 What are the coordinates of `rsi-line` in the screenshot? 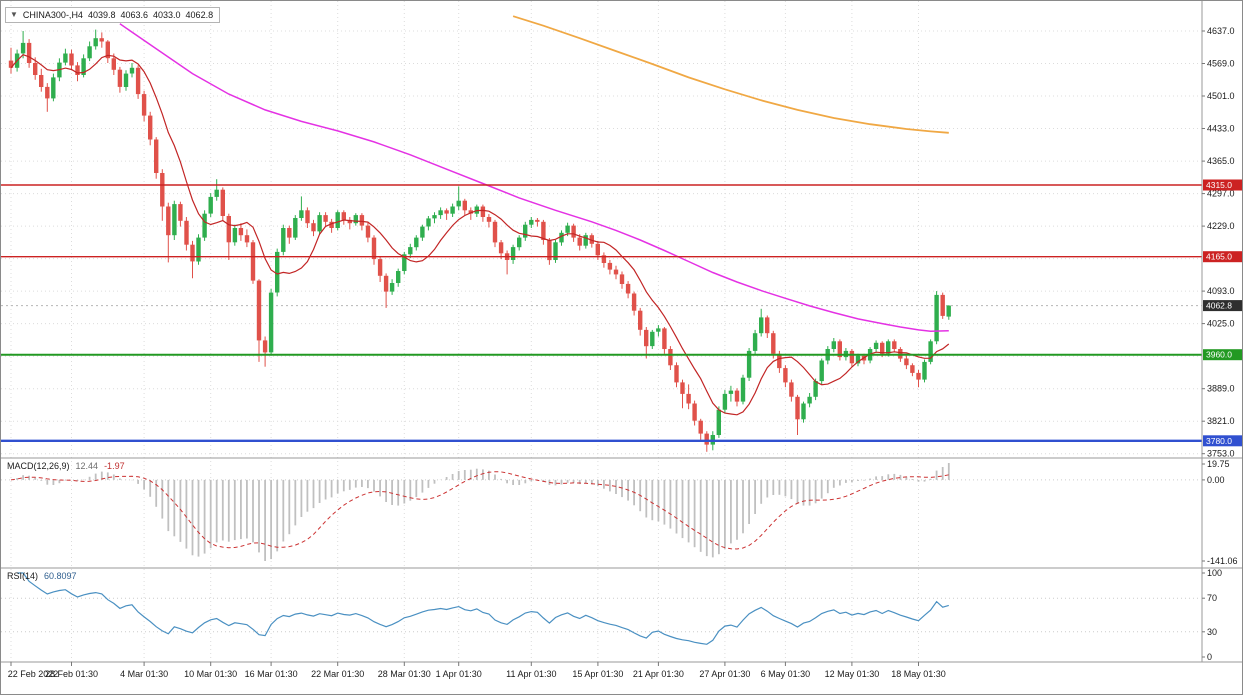 It's located at (483, 608).